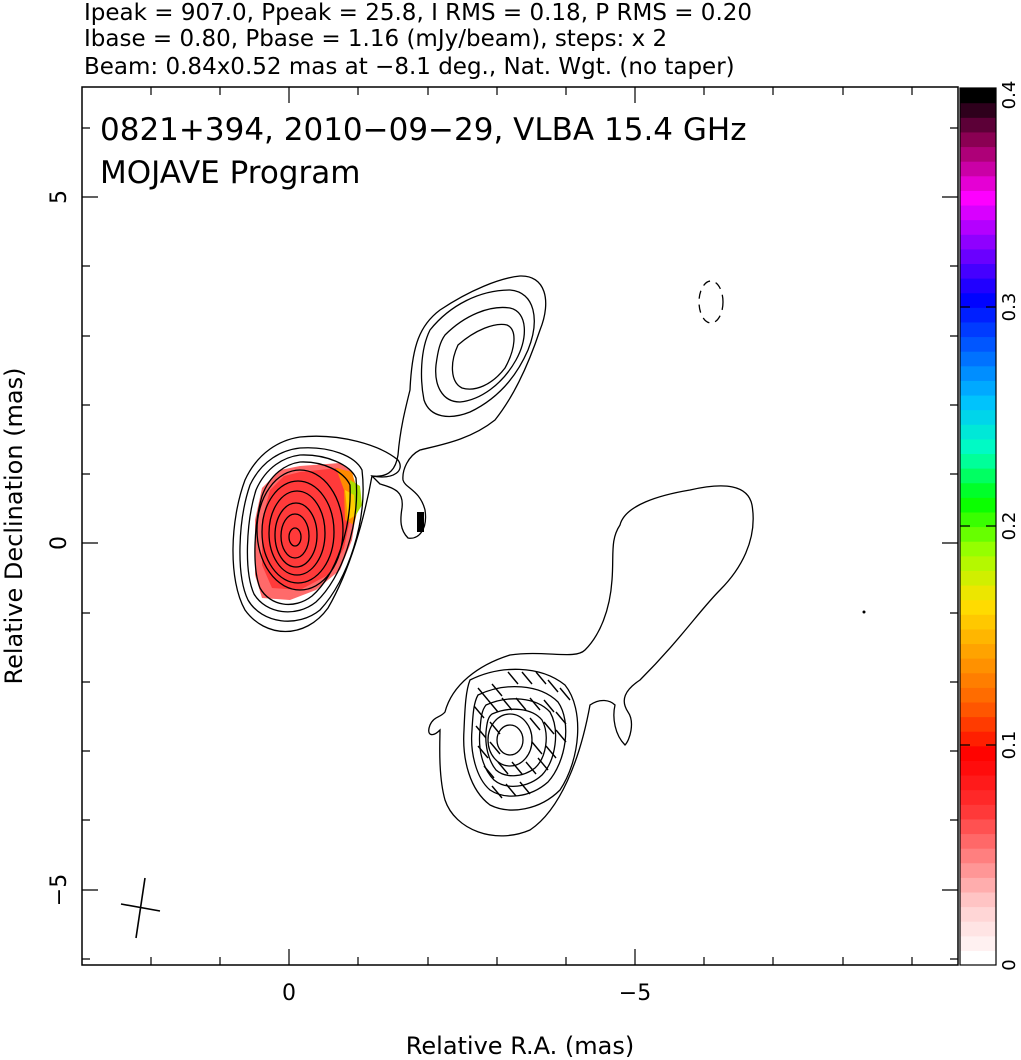  Describe the element at coordinates (230, 173) in the screenshot. I see `program-label: MOJAVE Program` at that location.